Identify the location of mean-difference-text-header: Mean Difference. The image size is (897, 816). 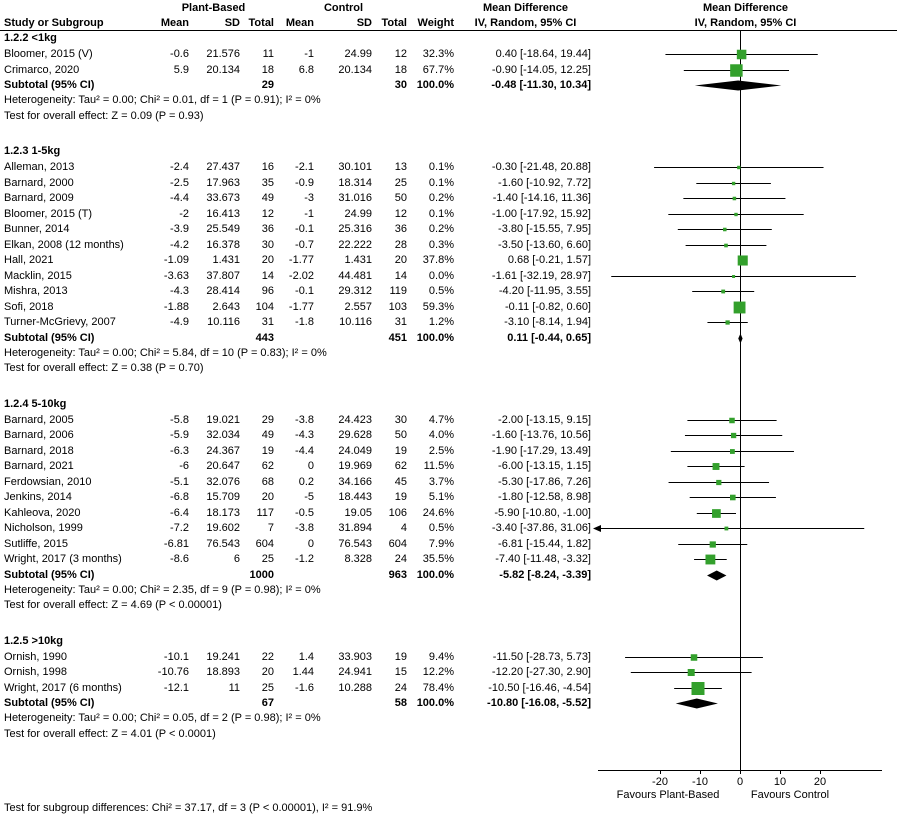
(525, 7).